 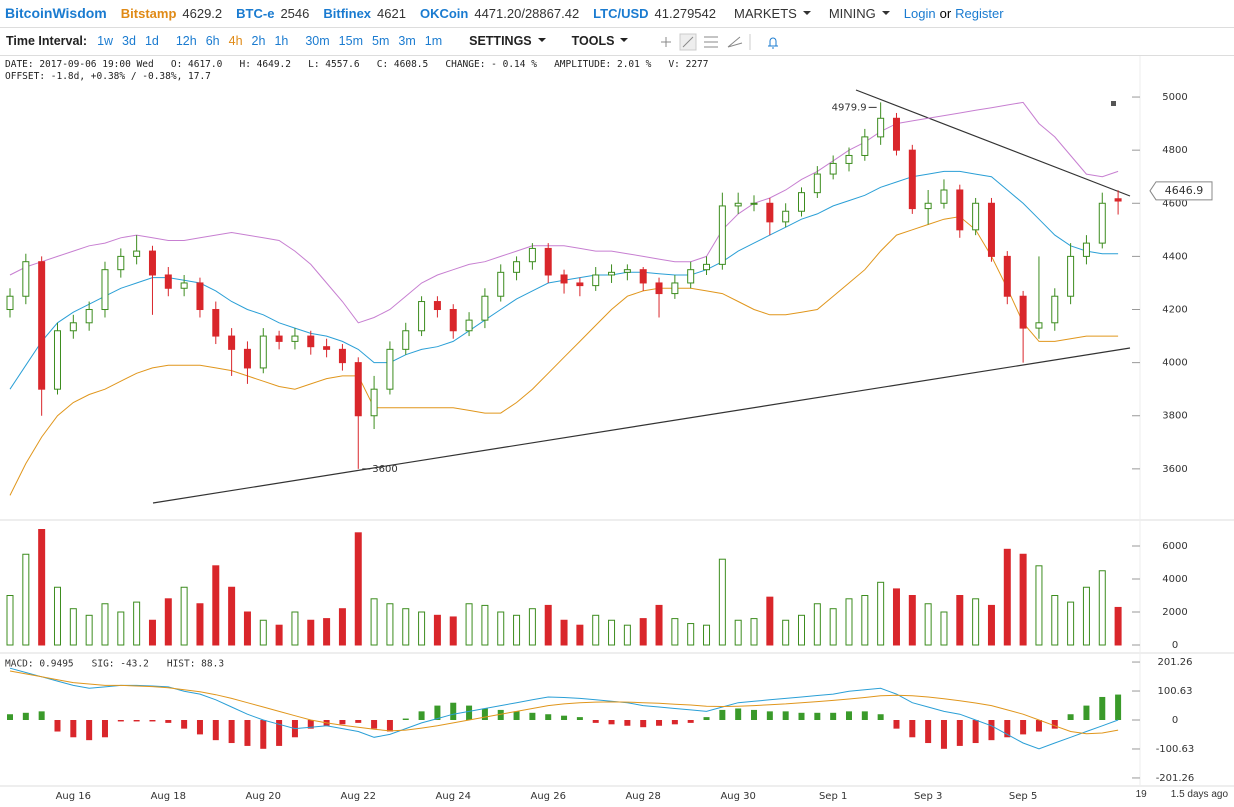 What do you see at coordinates (212, 41) in the screenshot?
I see `interval-button: 6h` at bounding box center [212, 41].